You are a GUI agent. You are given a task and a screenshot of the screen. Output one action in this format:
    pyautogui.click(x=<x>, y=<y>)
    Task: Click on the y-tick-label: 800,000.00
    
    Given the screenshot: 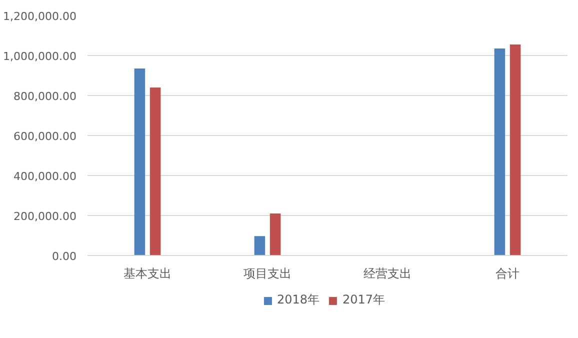 What is the action you would take?
    pyautogui.click(x=45, y=96)
    